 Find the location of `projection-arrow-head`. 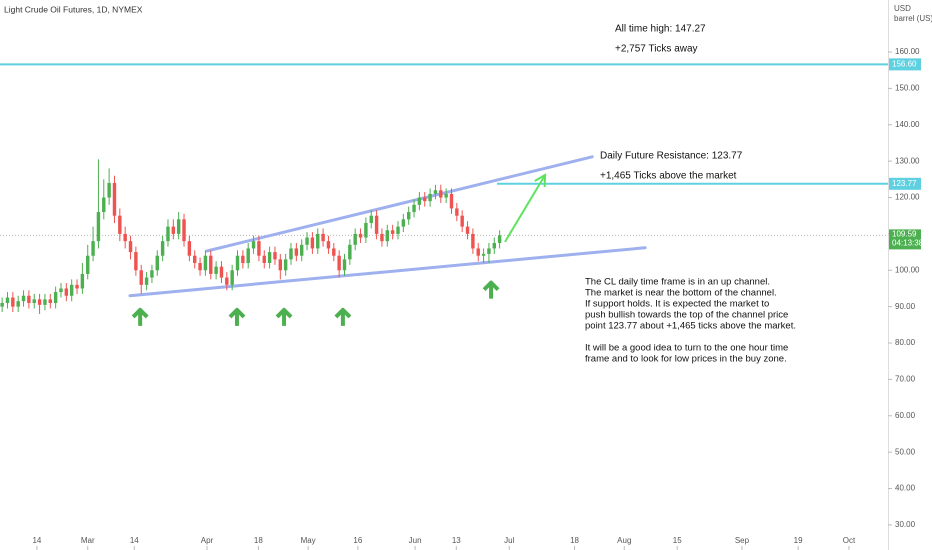

projection-arrow-head is located at coordinates (540, 180).